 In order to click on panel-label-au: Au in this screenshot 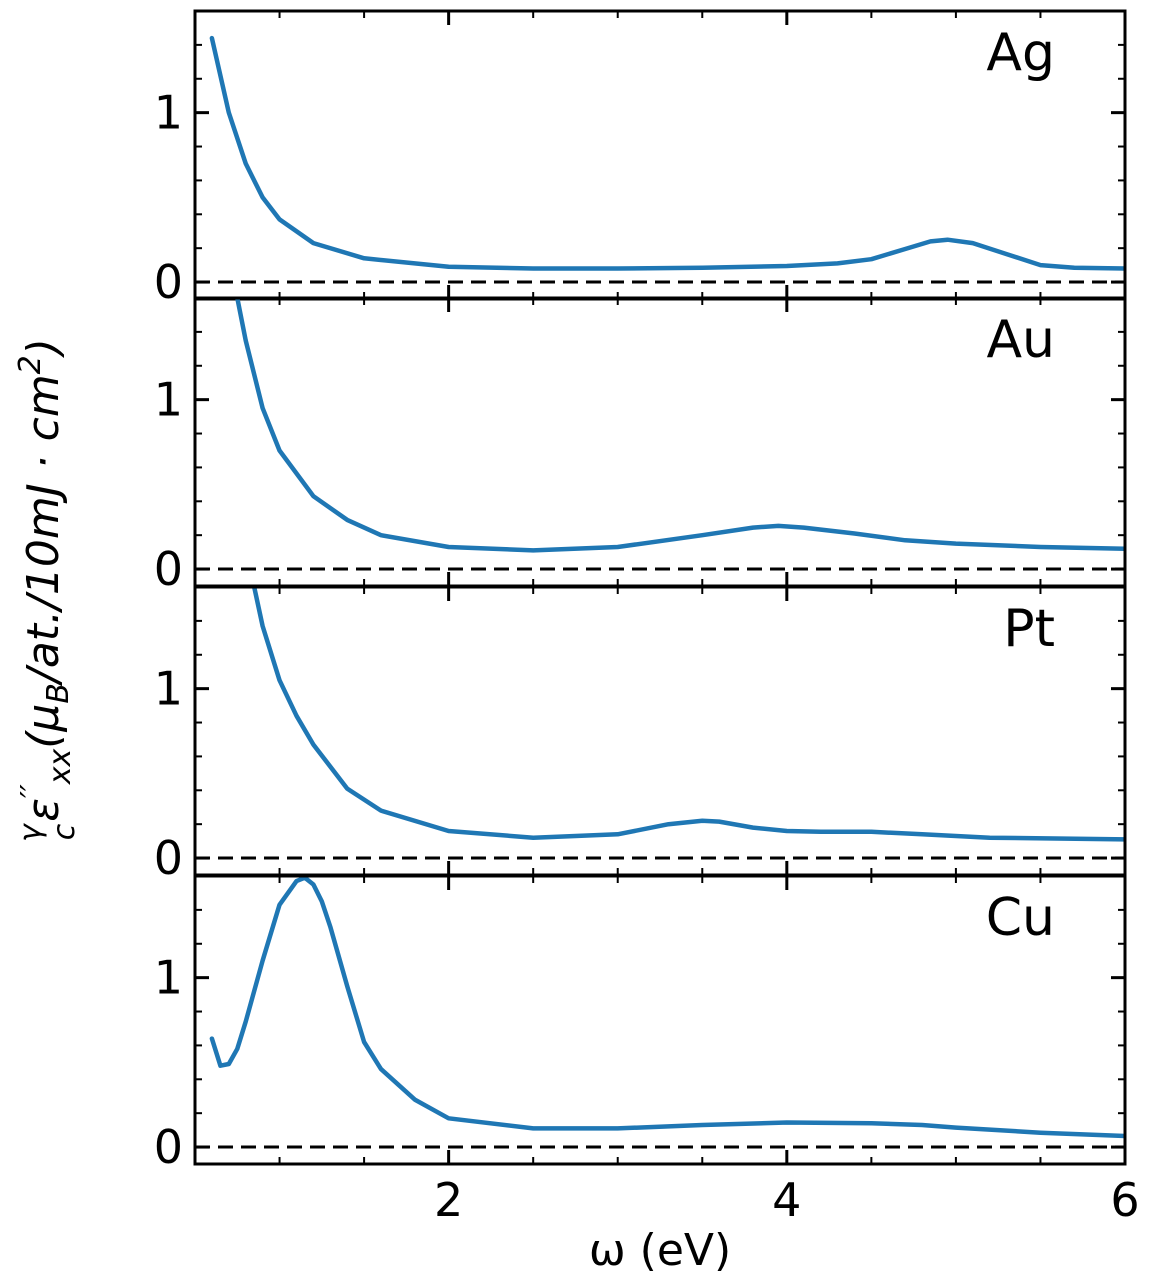, I will do `click(1020, 340)`.